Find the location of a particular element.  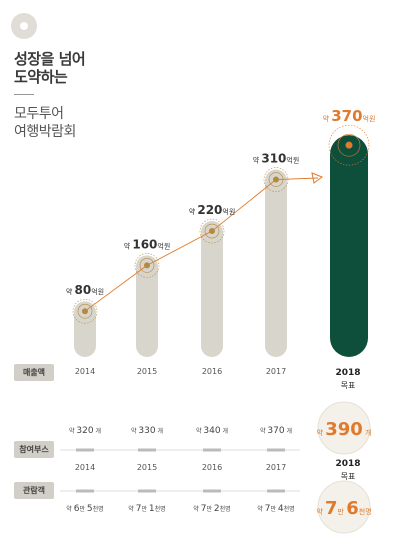

booth-value-2017: 약 370 개 is located at coordinates (276, 431).